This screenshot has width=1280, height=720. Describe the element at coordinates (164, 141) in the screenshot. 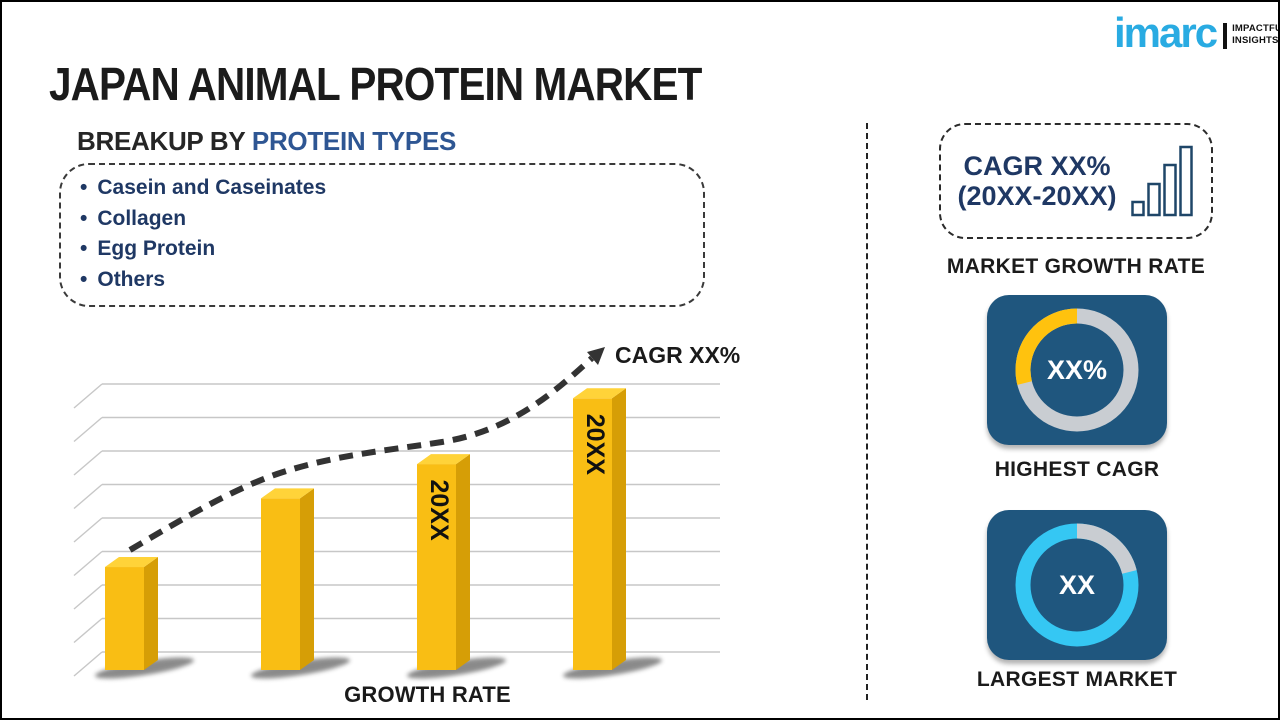

I see `breakup-heading-prefix: BREAKUP BY` at that location.